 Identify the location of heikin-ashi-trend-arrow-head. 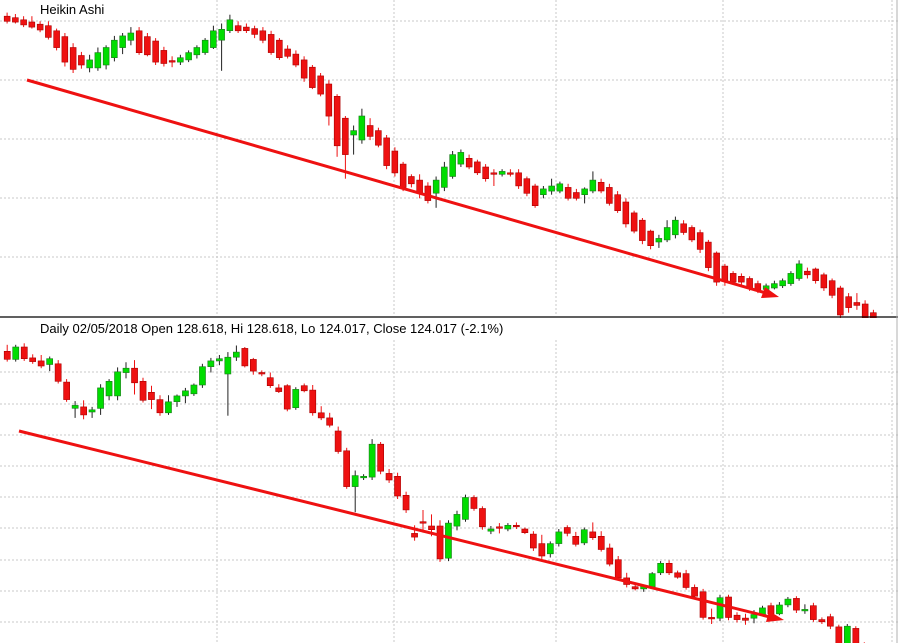
(770, 292).